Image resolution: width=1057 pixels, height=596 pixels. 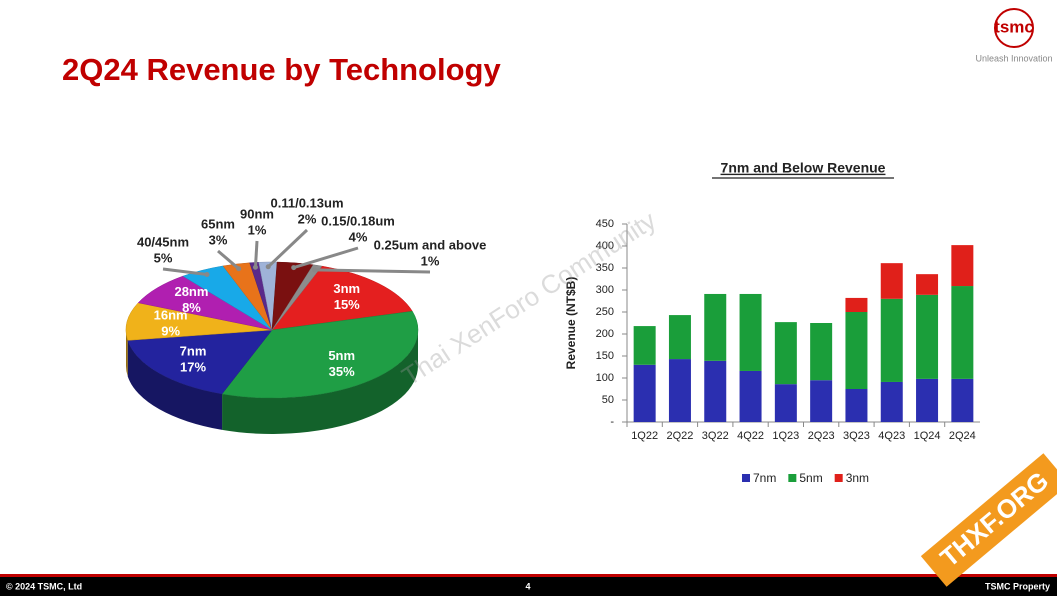 I want to click on y-tick-label: 450, so click(x=605, y=224).